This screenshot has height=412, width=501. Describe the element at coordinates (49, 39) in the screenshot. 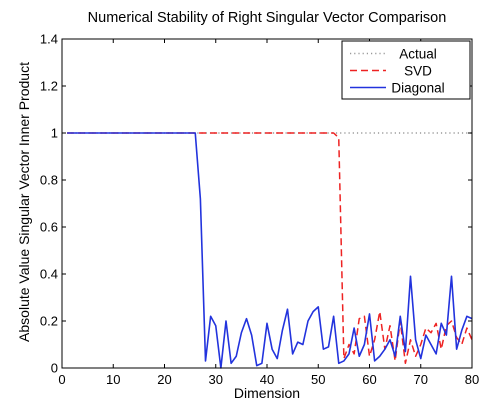

I see `y-tick-label: 1.4` at that location.